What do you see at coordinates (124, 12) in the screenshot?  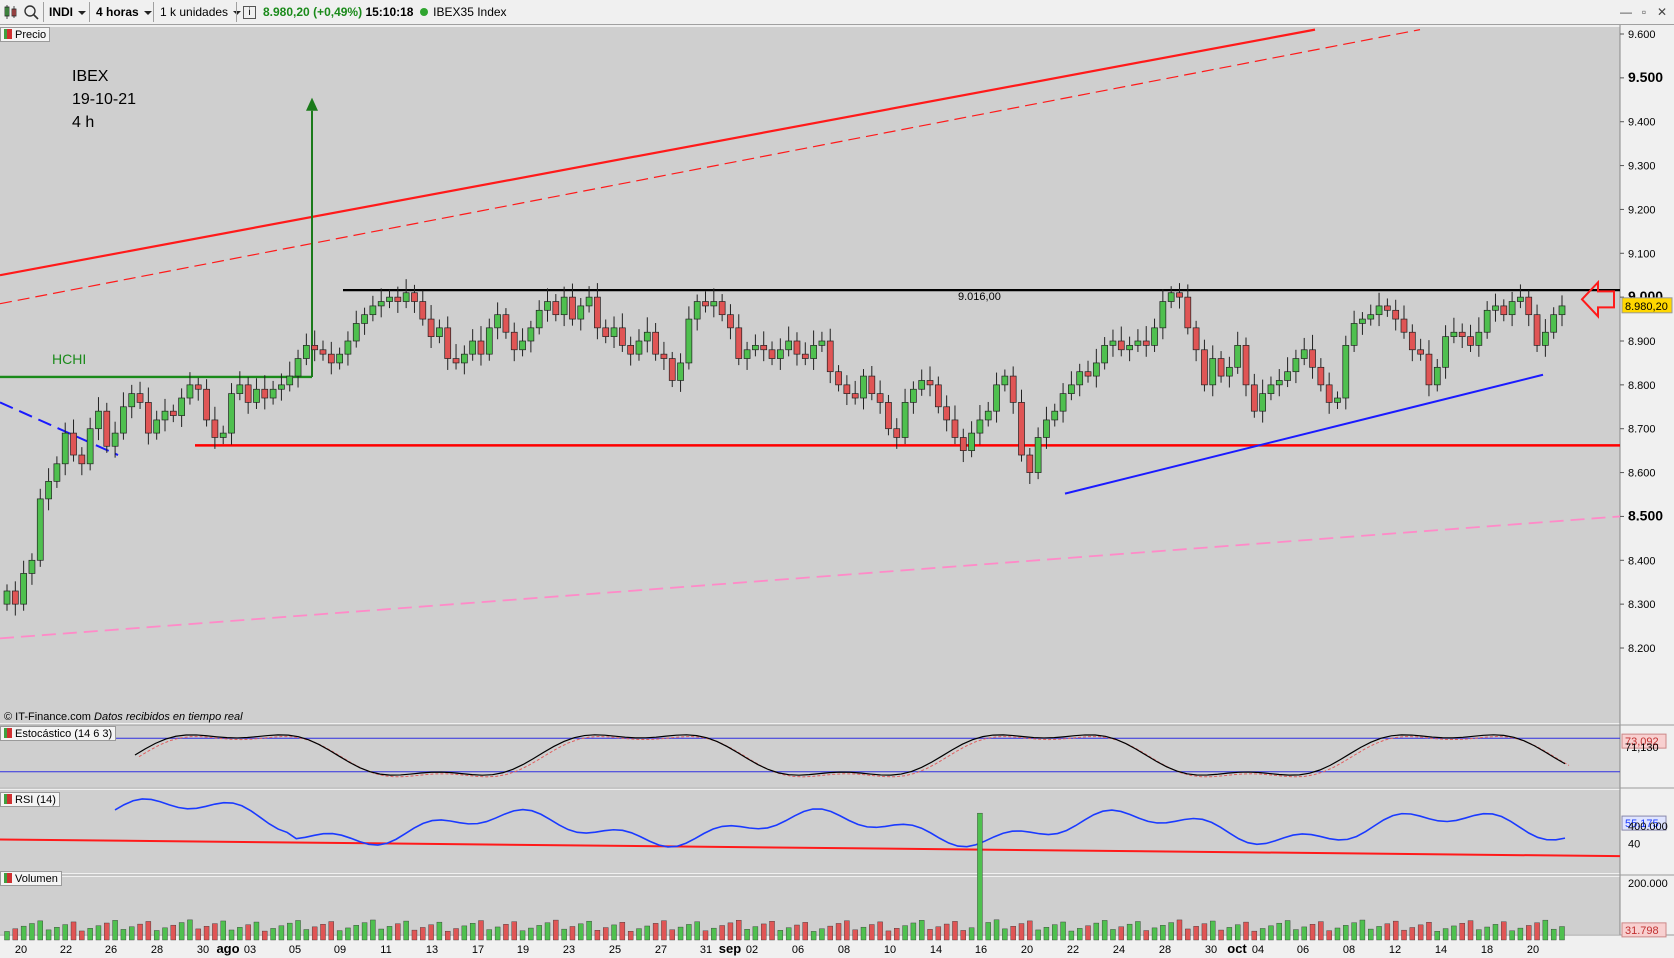 I see `interval-selector: 4 horas` at bounding box center [124, 12].